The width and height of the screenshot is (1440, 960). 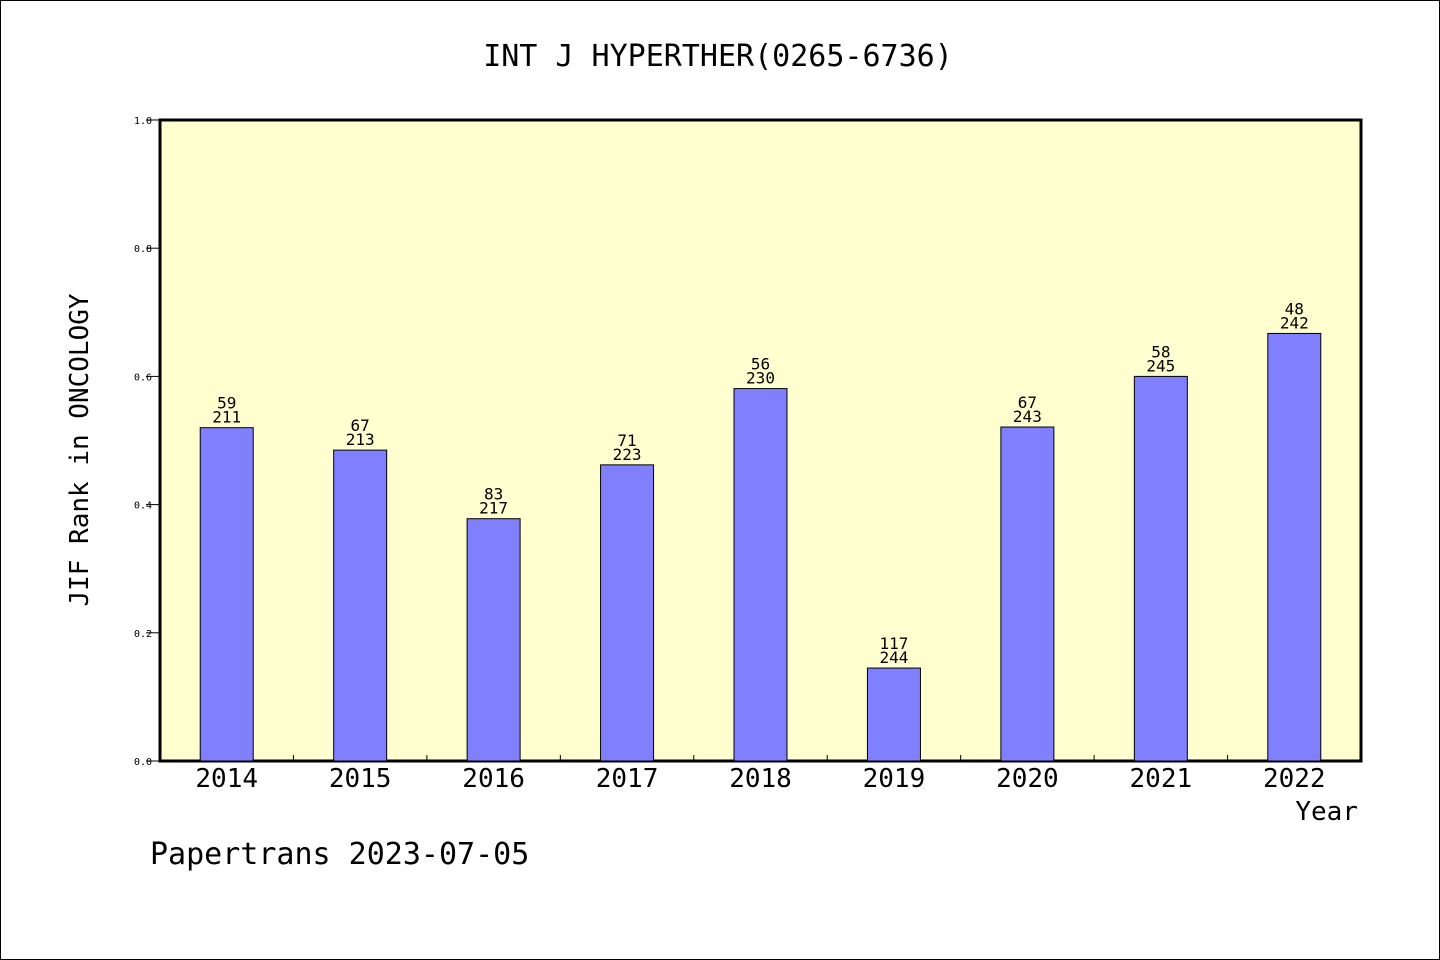 What do you see at coordinates (718, 56) in the screenshot?
I see `chart-title: INT J HYPERTHER(0265-6736)` at bounding box center [718, 56].